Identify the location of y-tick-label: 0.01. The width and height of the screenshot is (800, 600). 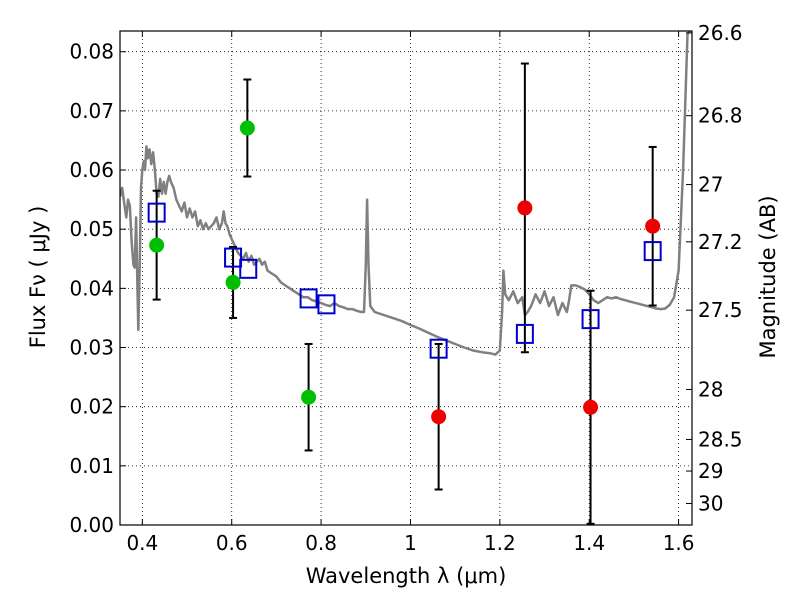
(91, 466).